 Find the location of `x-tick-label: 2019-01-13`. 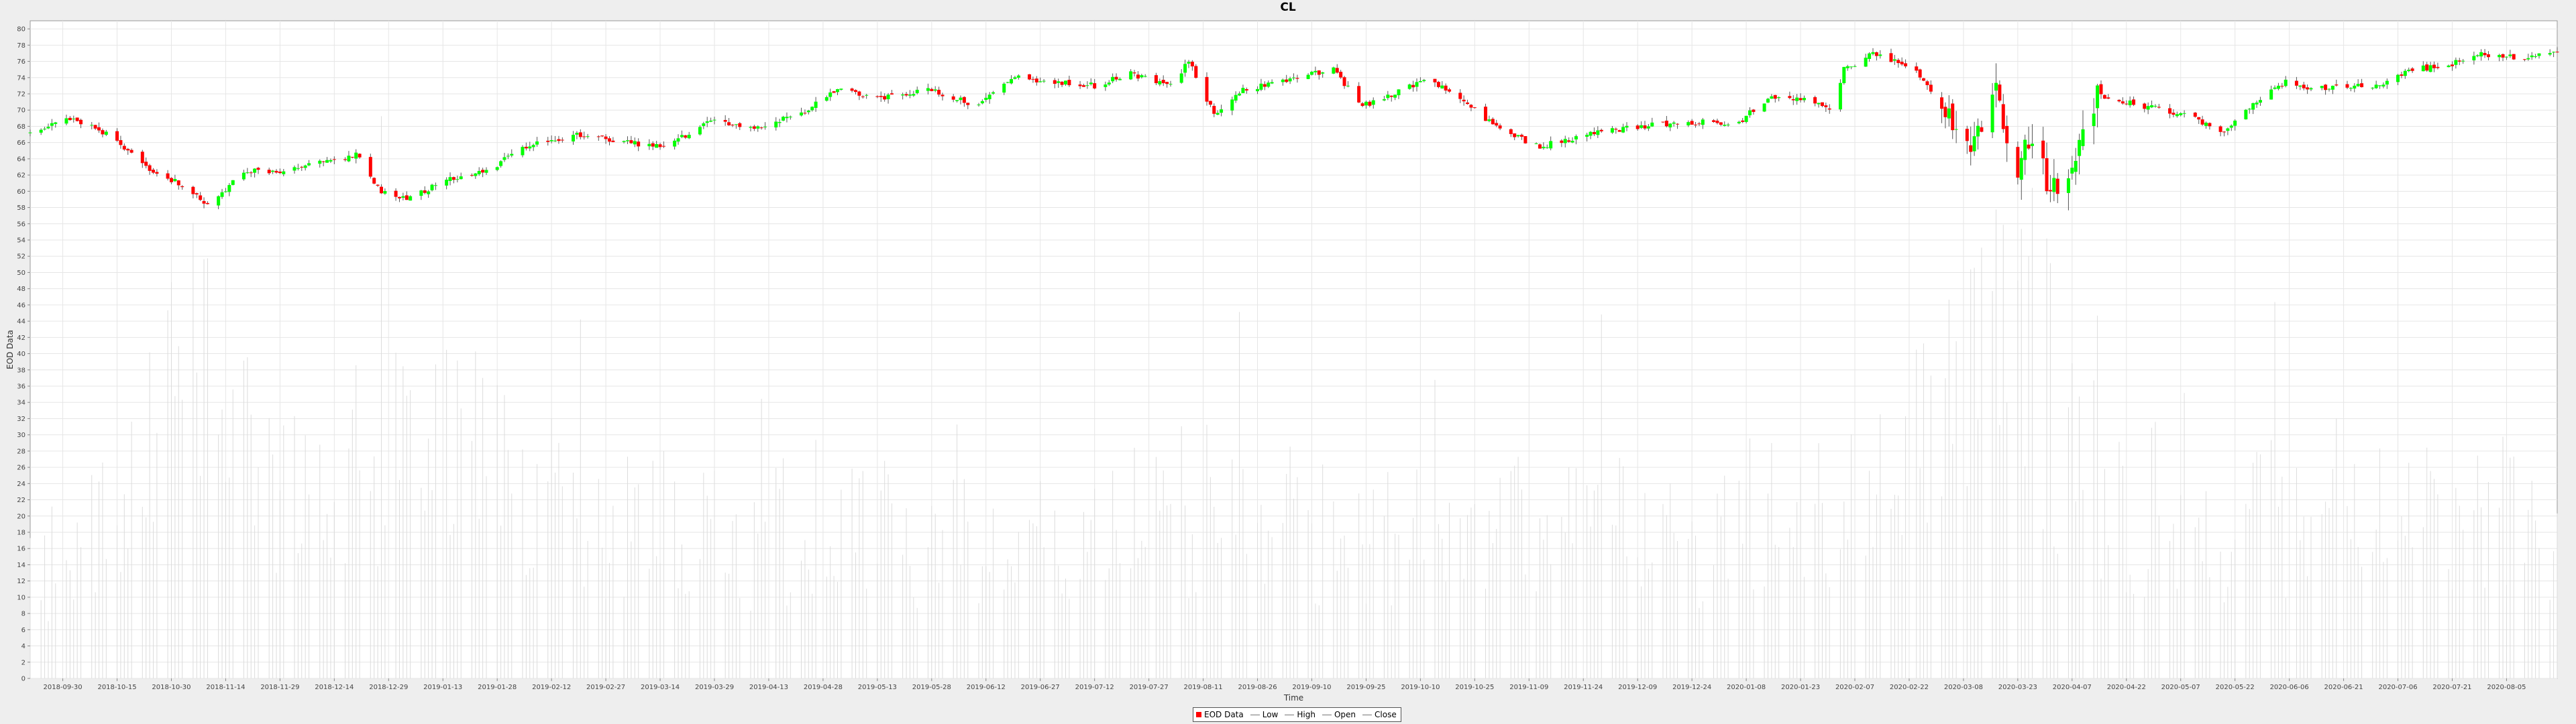

x-tick-label: 2019-01-13 is located at coordinates (442, 687).